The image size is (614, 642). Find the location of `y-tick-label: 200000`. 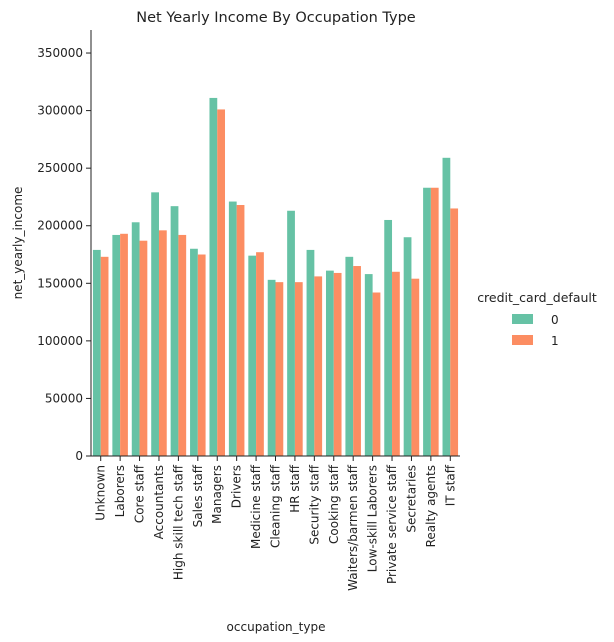

y-tick-label: 200000 is located at coordinates (60, 226).